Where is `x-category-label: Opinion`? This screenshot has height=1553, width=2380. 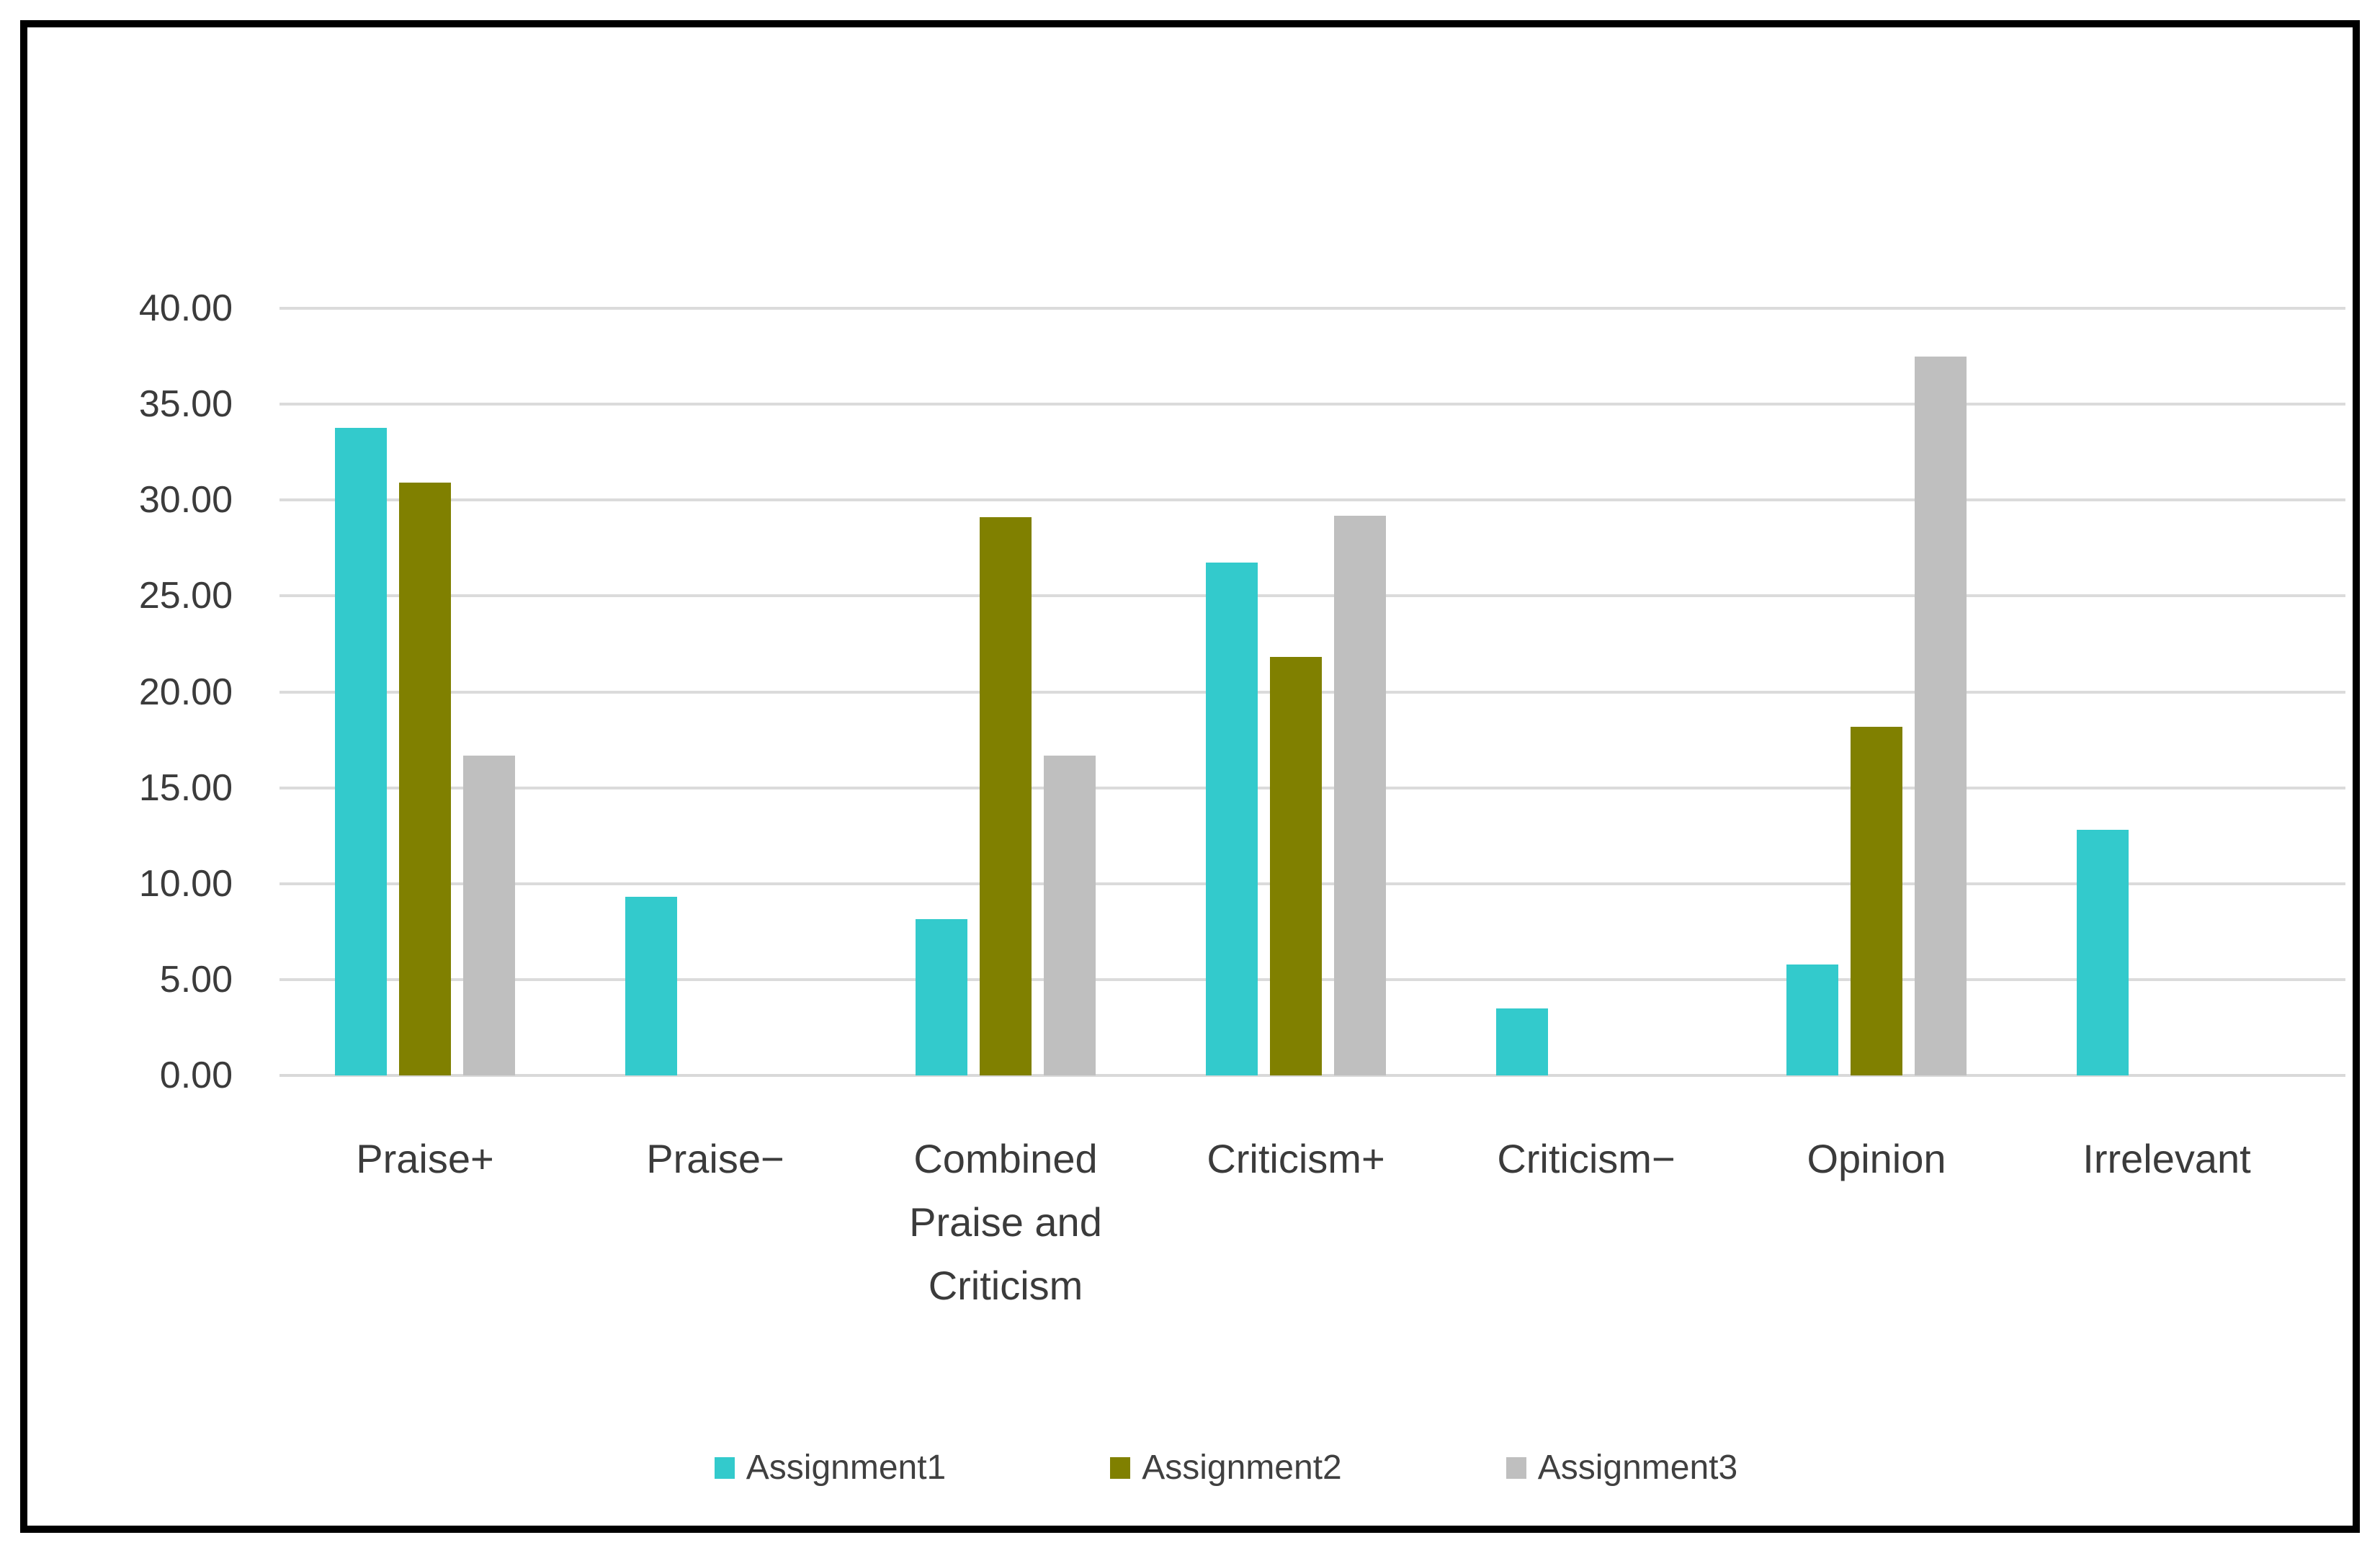
x-category-label: Opinion is located at coordinates (1876, 1159).